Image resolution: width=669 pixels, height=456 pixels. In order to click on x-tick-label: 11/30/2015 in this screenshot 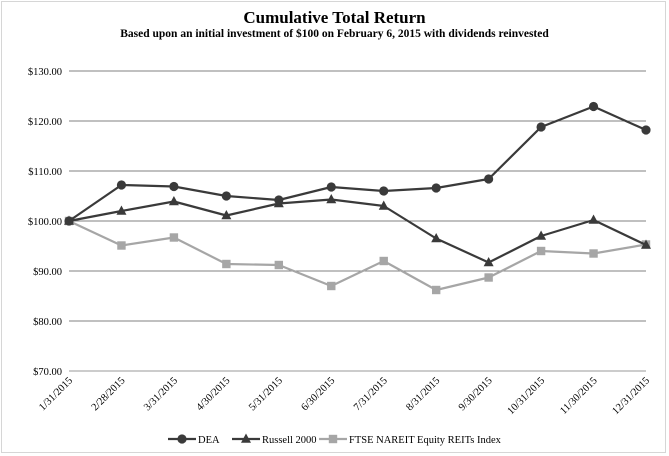, I will do `click(578, 395)`.